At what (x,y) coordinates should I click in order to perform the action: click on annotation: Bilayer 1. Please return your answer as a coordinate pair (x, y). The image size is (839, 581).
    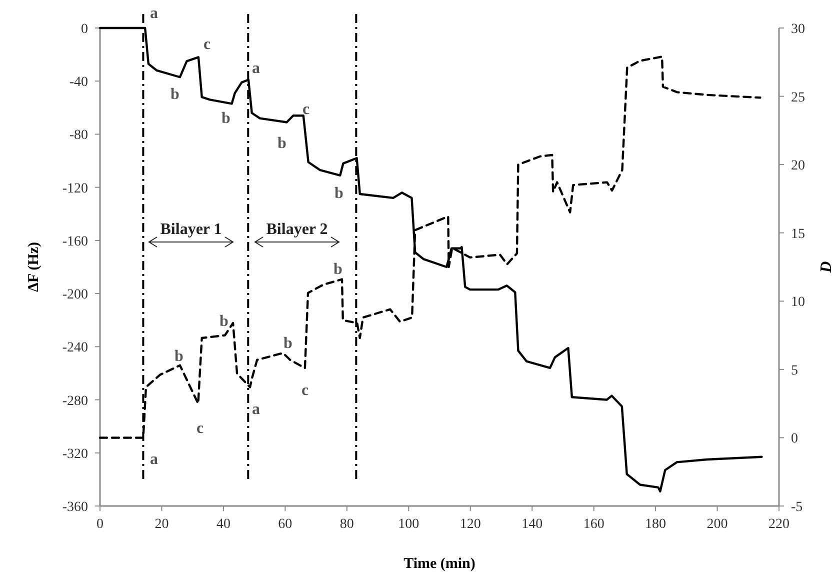
    Looking at the image, I should click on (191, 229).